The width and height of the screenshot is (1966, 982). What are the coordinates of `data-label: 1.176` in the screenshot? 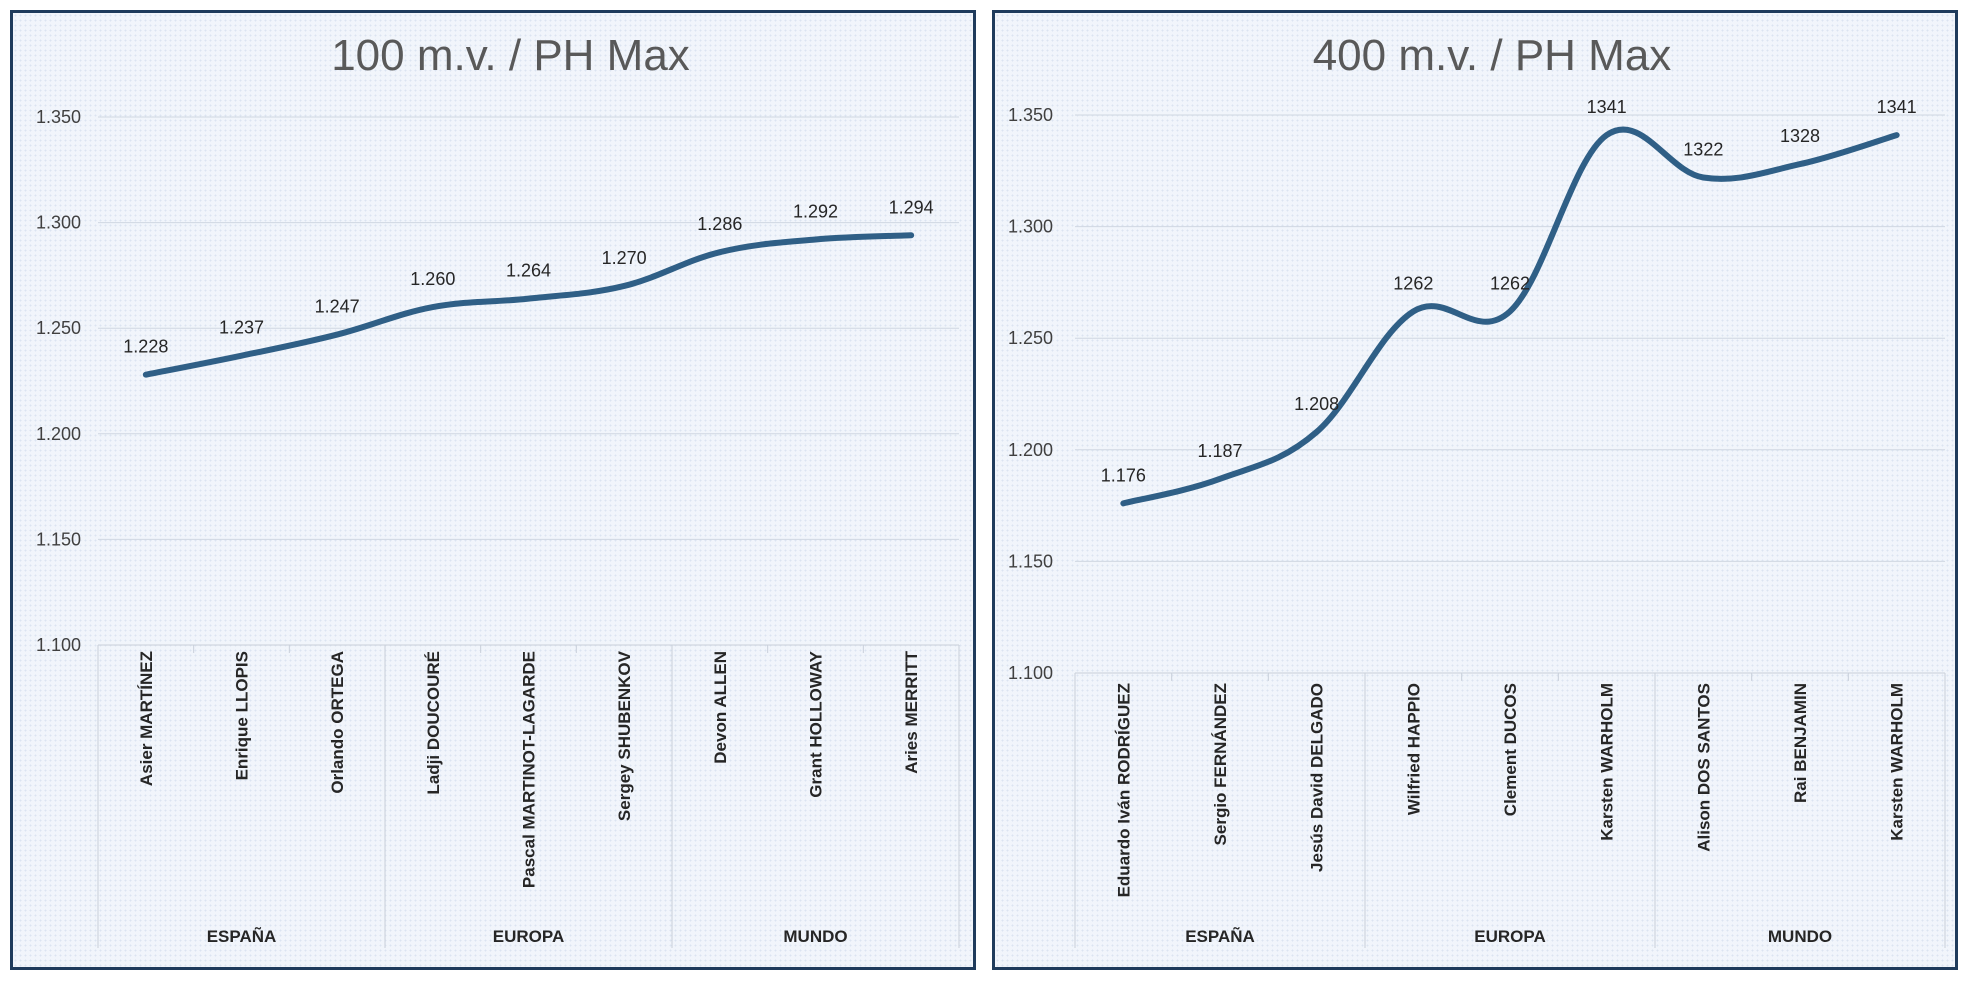 It's located at (1123, 475).